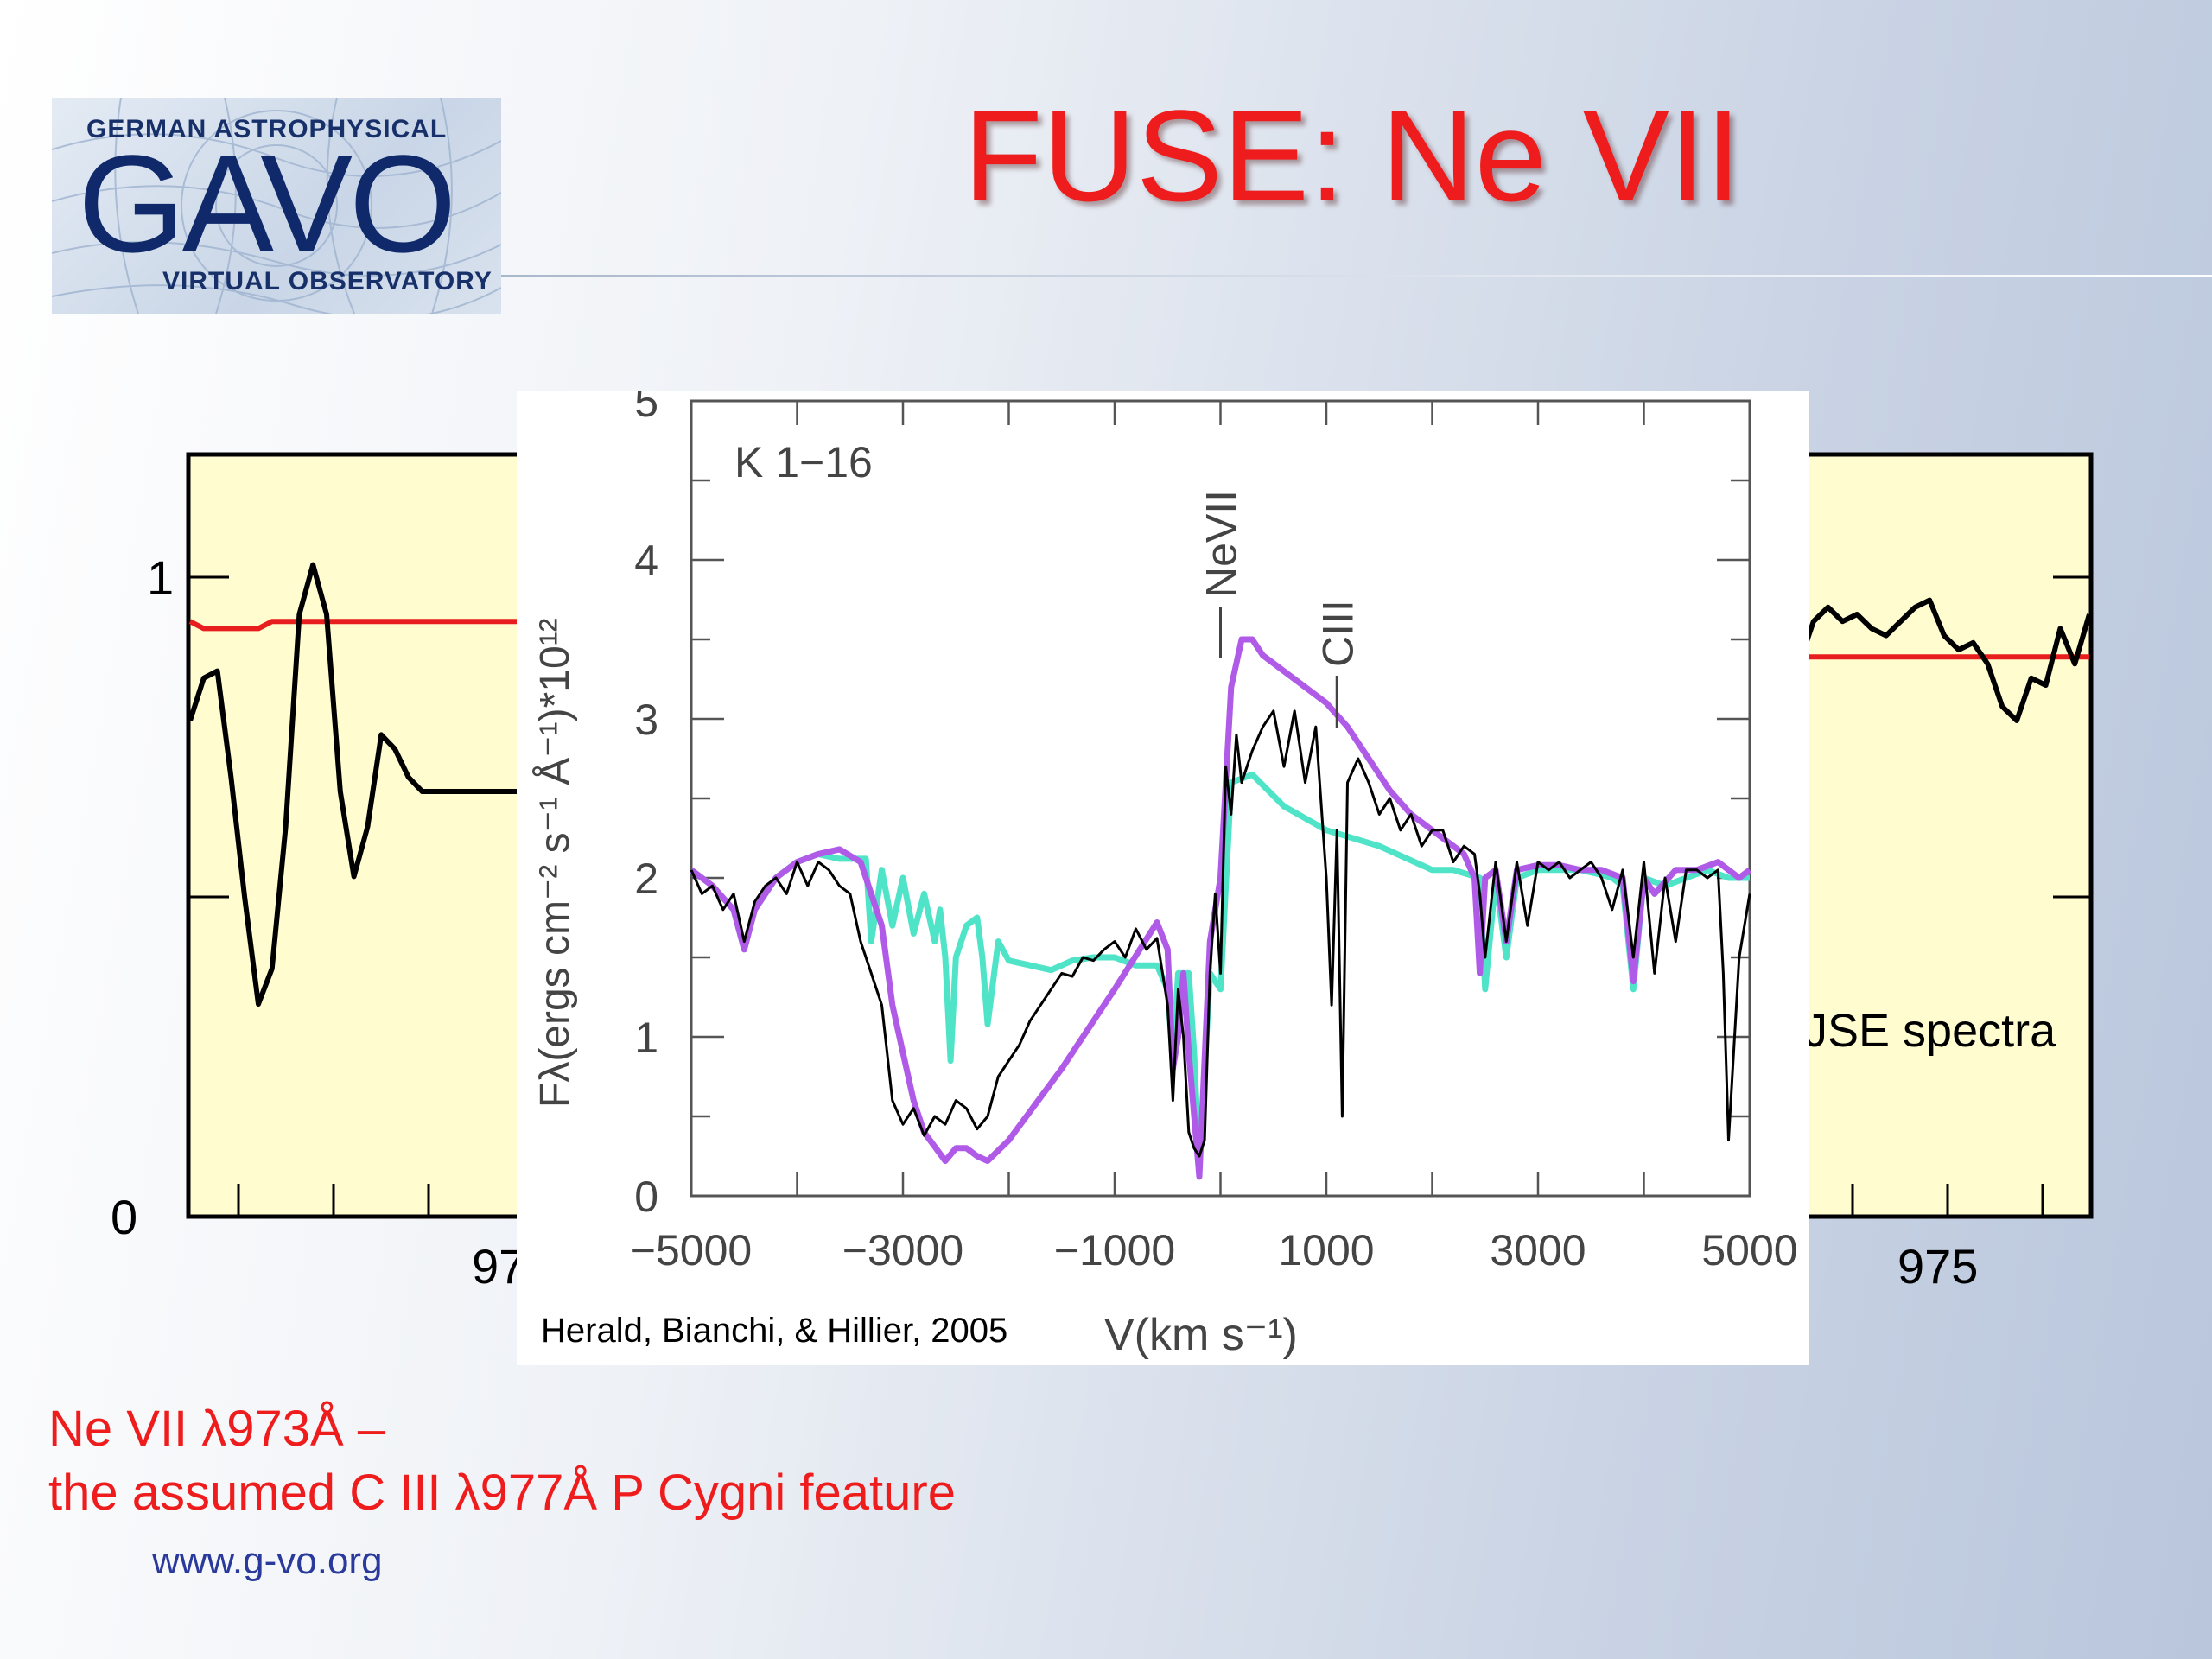  I want to click on inset-line-label: CIII, so click(1337, 633).